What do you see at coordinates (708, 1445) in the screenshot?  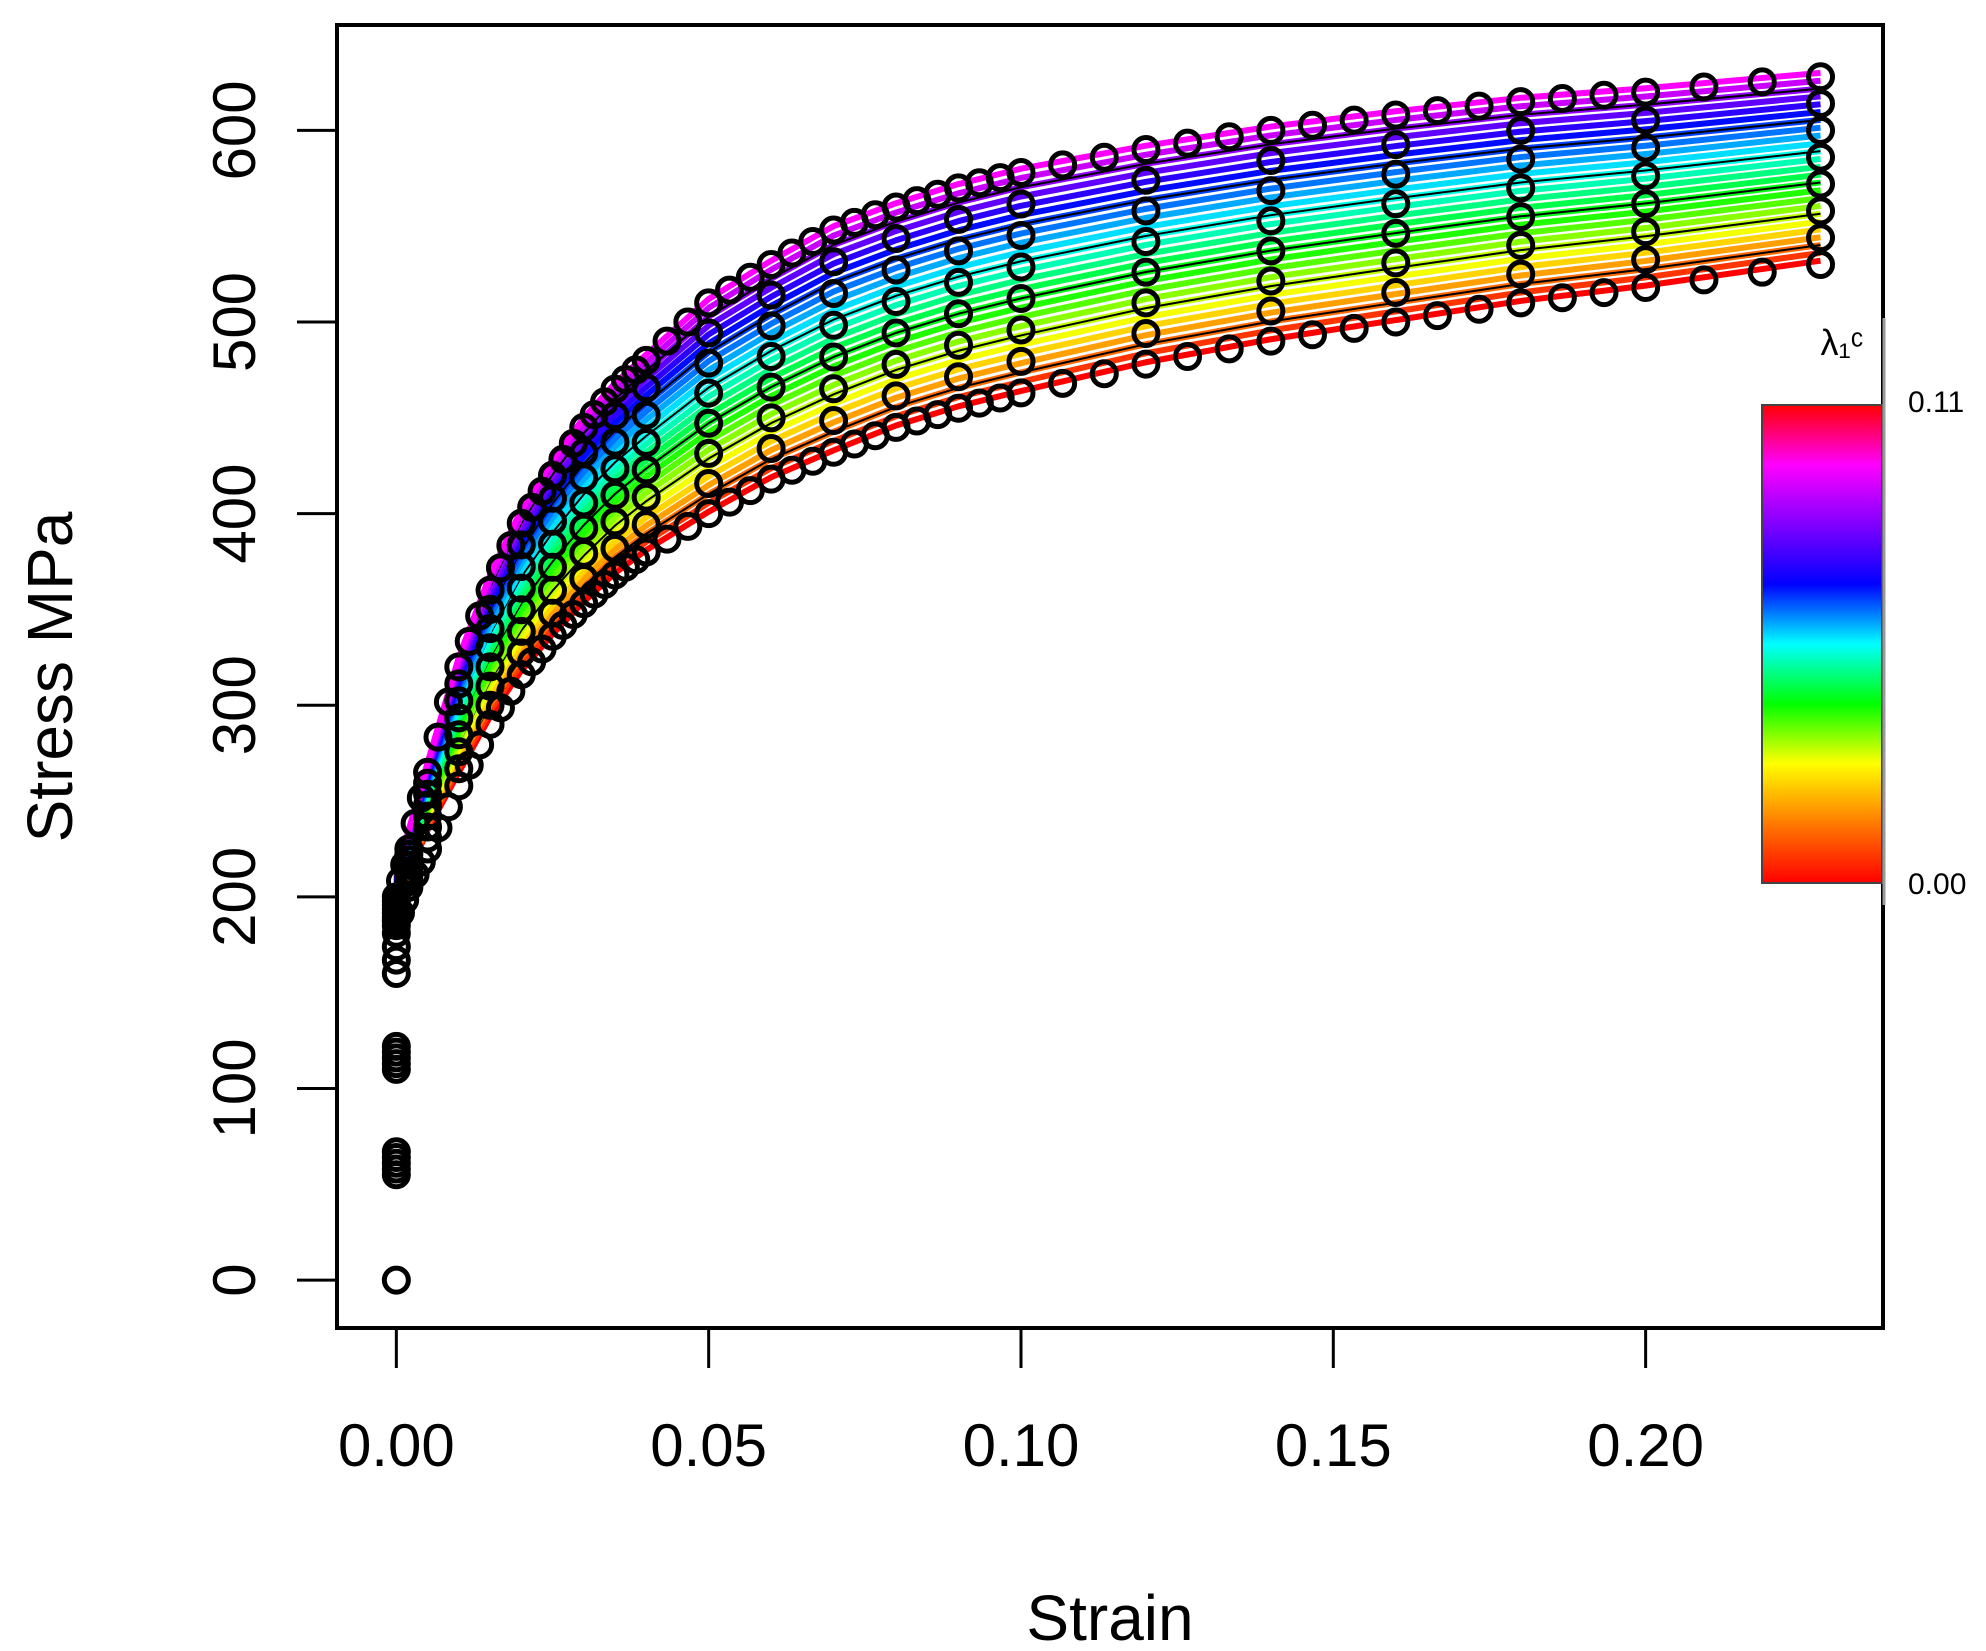 I see `x-tick-label: 0.05` at bounding box center [708, 1445].